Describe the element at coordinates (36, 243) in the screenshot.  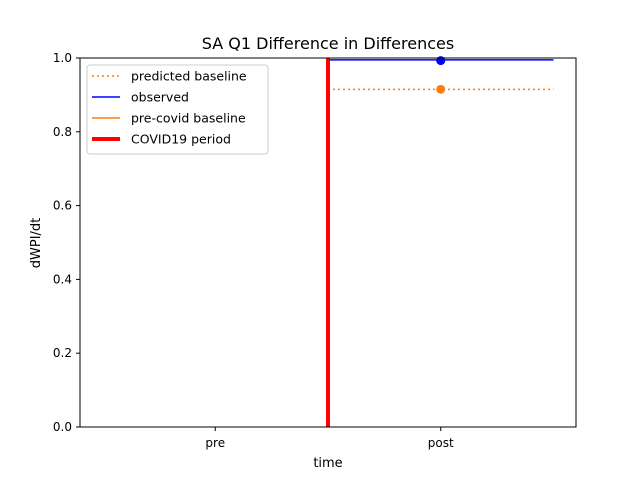
I see `y-axis-label: dWPI/dt` at that location.